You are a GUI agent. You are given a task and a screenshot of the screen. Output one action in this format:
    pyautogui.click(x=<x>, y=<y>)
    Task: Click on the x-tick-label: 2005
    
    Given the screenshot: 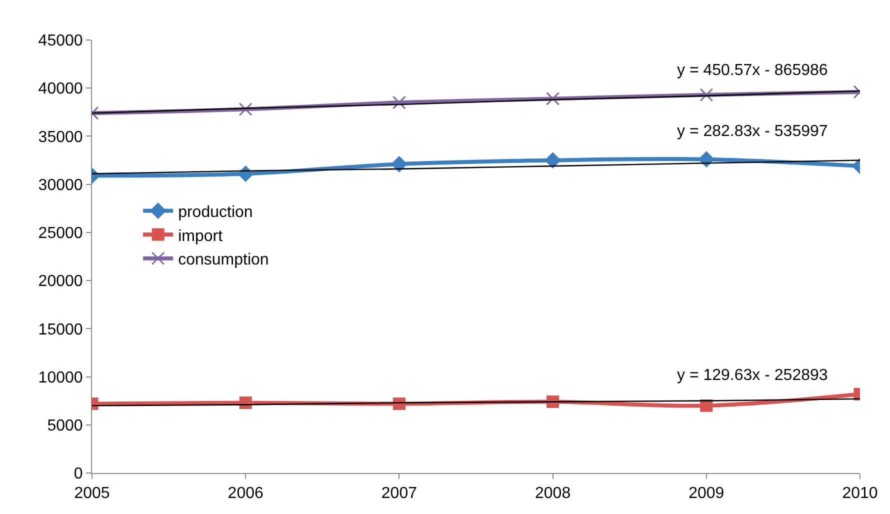 What is the action you would take?
    pyautogui.click(x=92, y=493)
    